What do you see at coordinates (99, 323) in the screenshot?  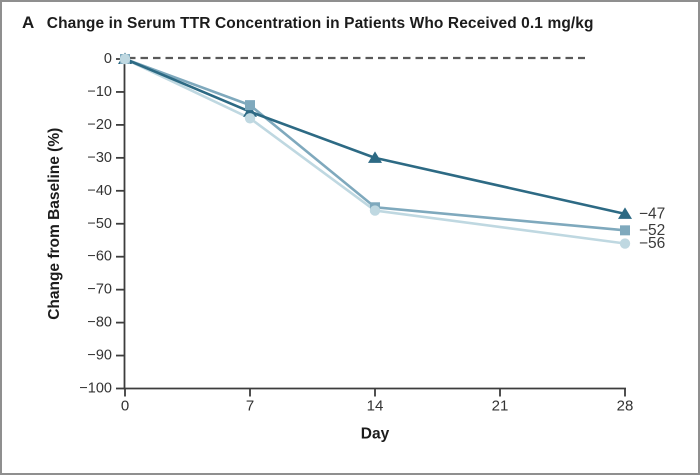 I see `y-tick-label: −80` at bounding box center [99, 323].